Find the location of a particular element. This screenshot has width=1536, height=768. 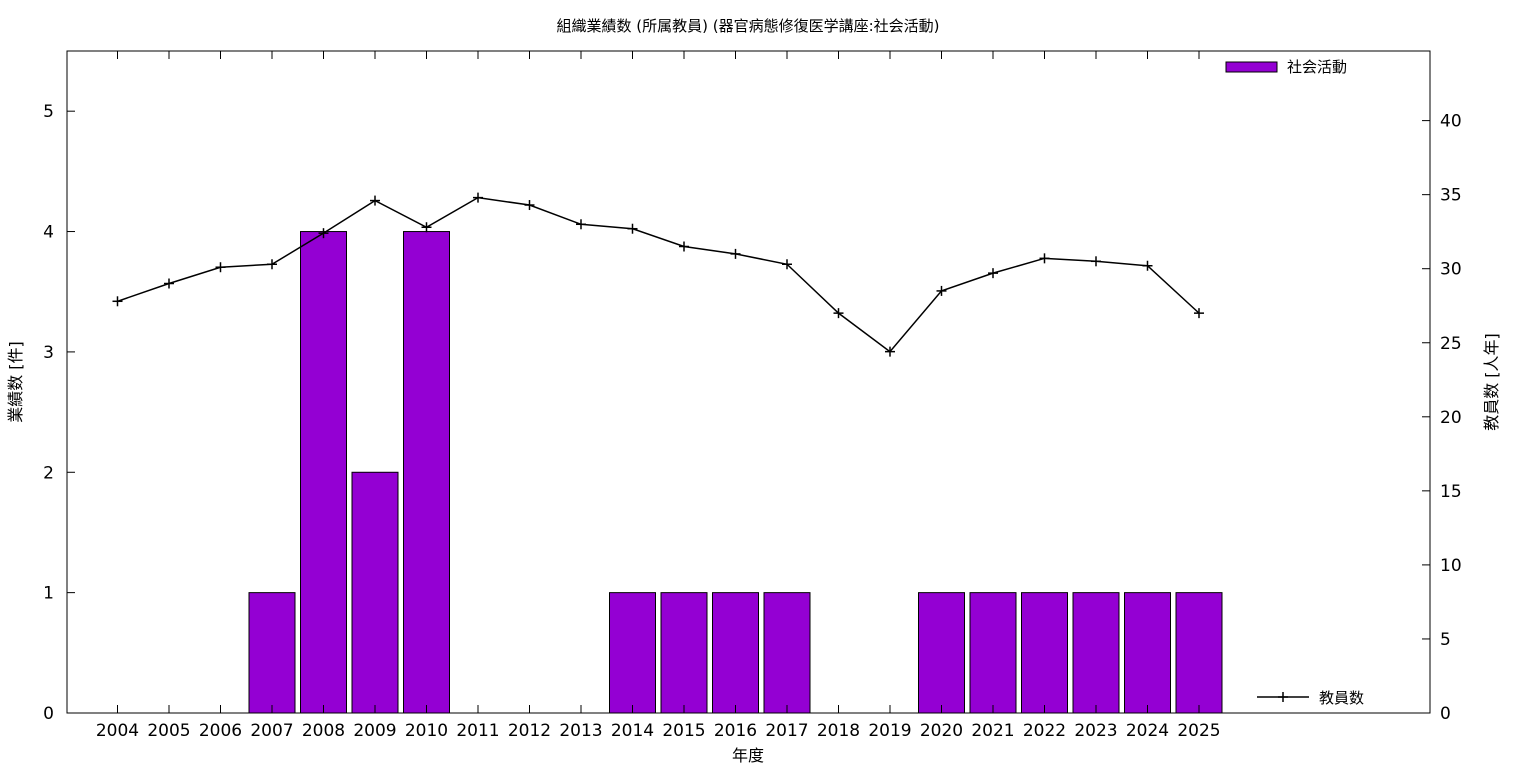

point-2019 is located at coordinates (890, 351).